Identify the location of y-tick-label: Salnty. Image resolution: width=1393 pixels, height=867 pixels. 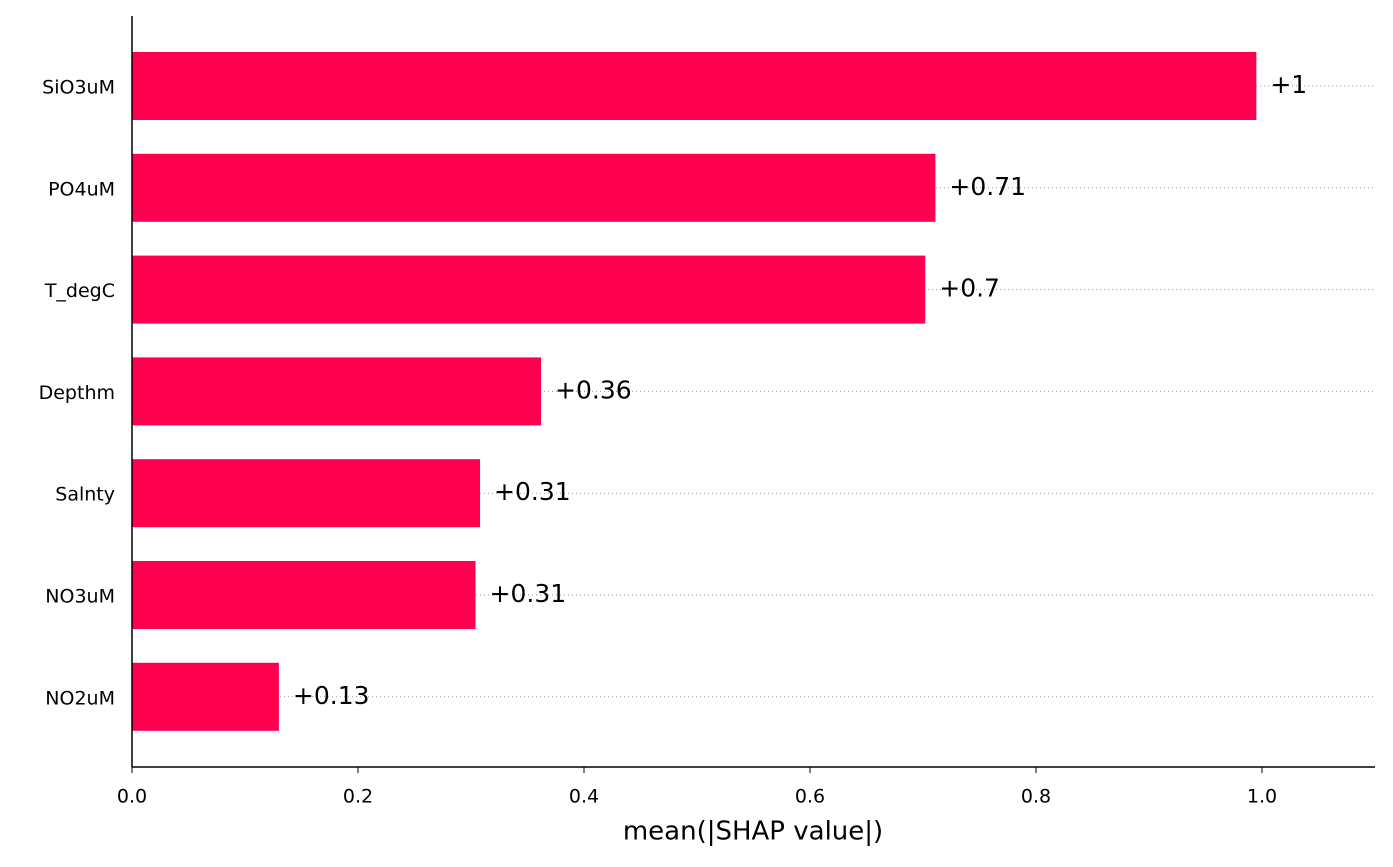
(85, 495).